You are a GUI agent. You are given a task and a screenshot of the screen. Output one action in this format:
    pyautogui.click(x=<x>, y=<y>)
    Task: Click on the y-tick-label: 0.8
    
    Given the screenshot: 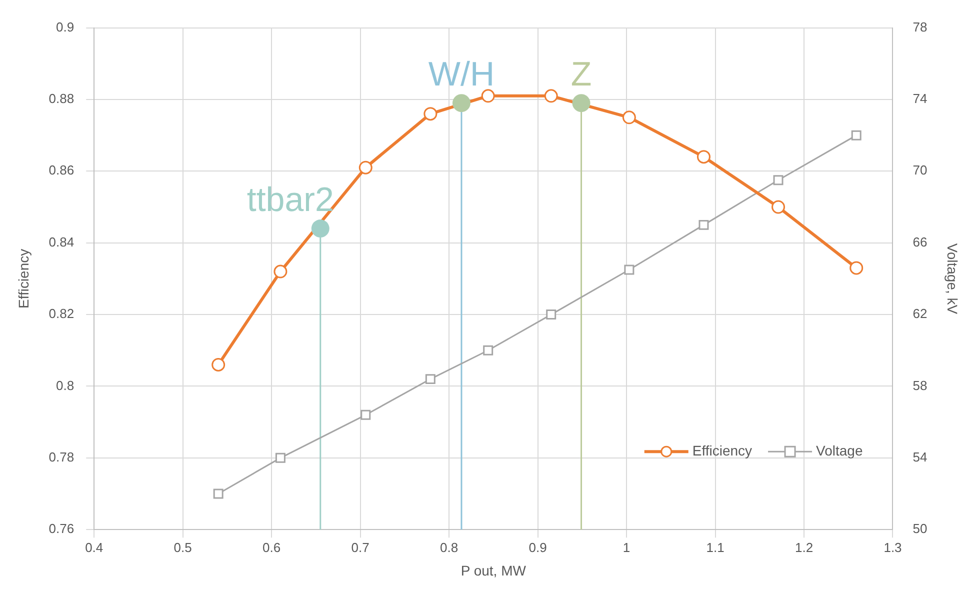 What is the action you would take?
    pyautogui.click(x=65, y=385)
    